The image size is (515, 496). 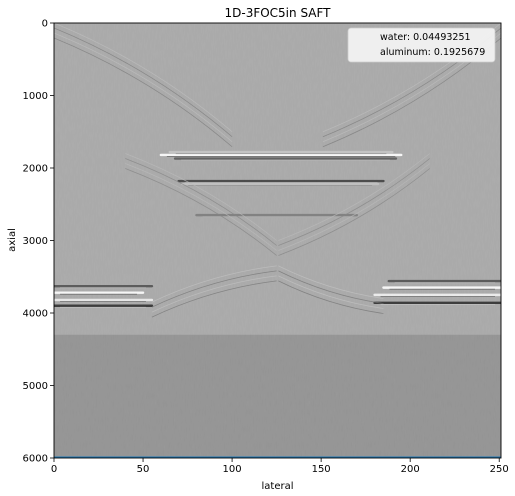 I want to click on x-tick-label: 50, so click(x=143, y=469).